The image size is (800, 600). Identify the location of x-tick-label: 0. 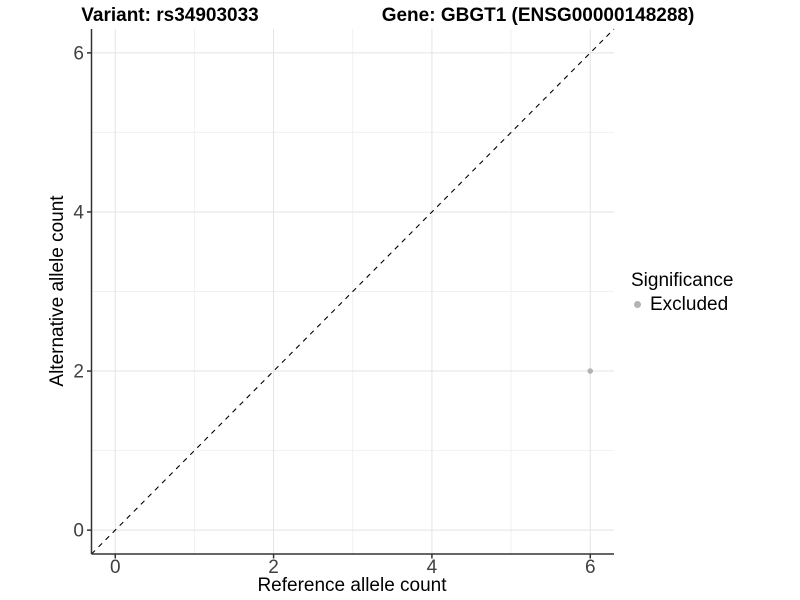
(115, 567).